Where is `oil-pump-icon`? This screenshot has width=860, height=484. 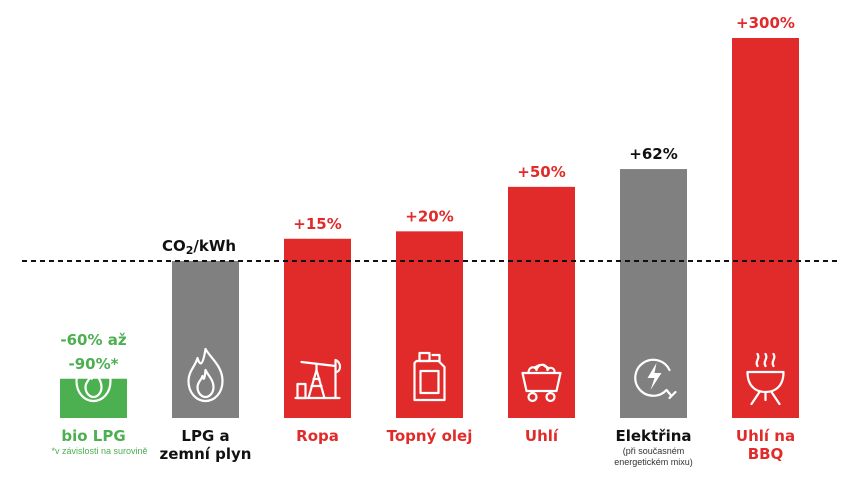 oil-pump-icon is located at coordinates (318, 379).